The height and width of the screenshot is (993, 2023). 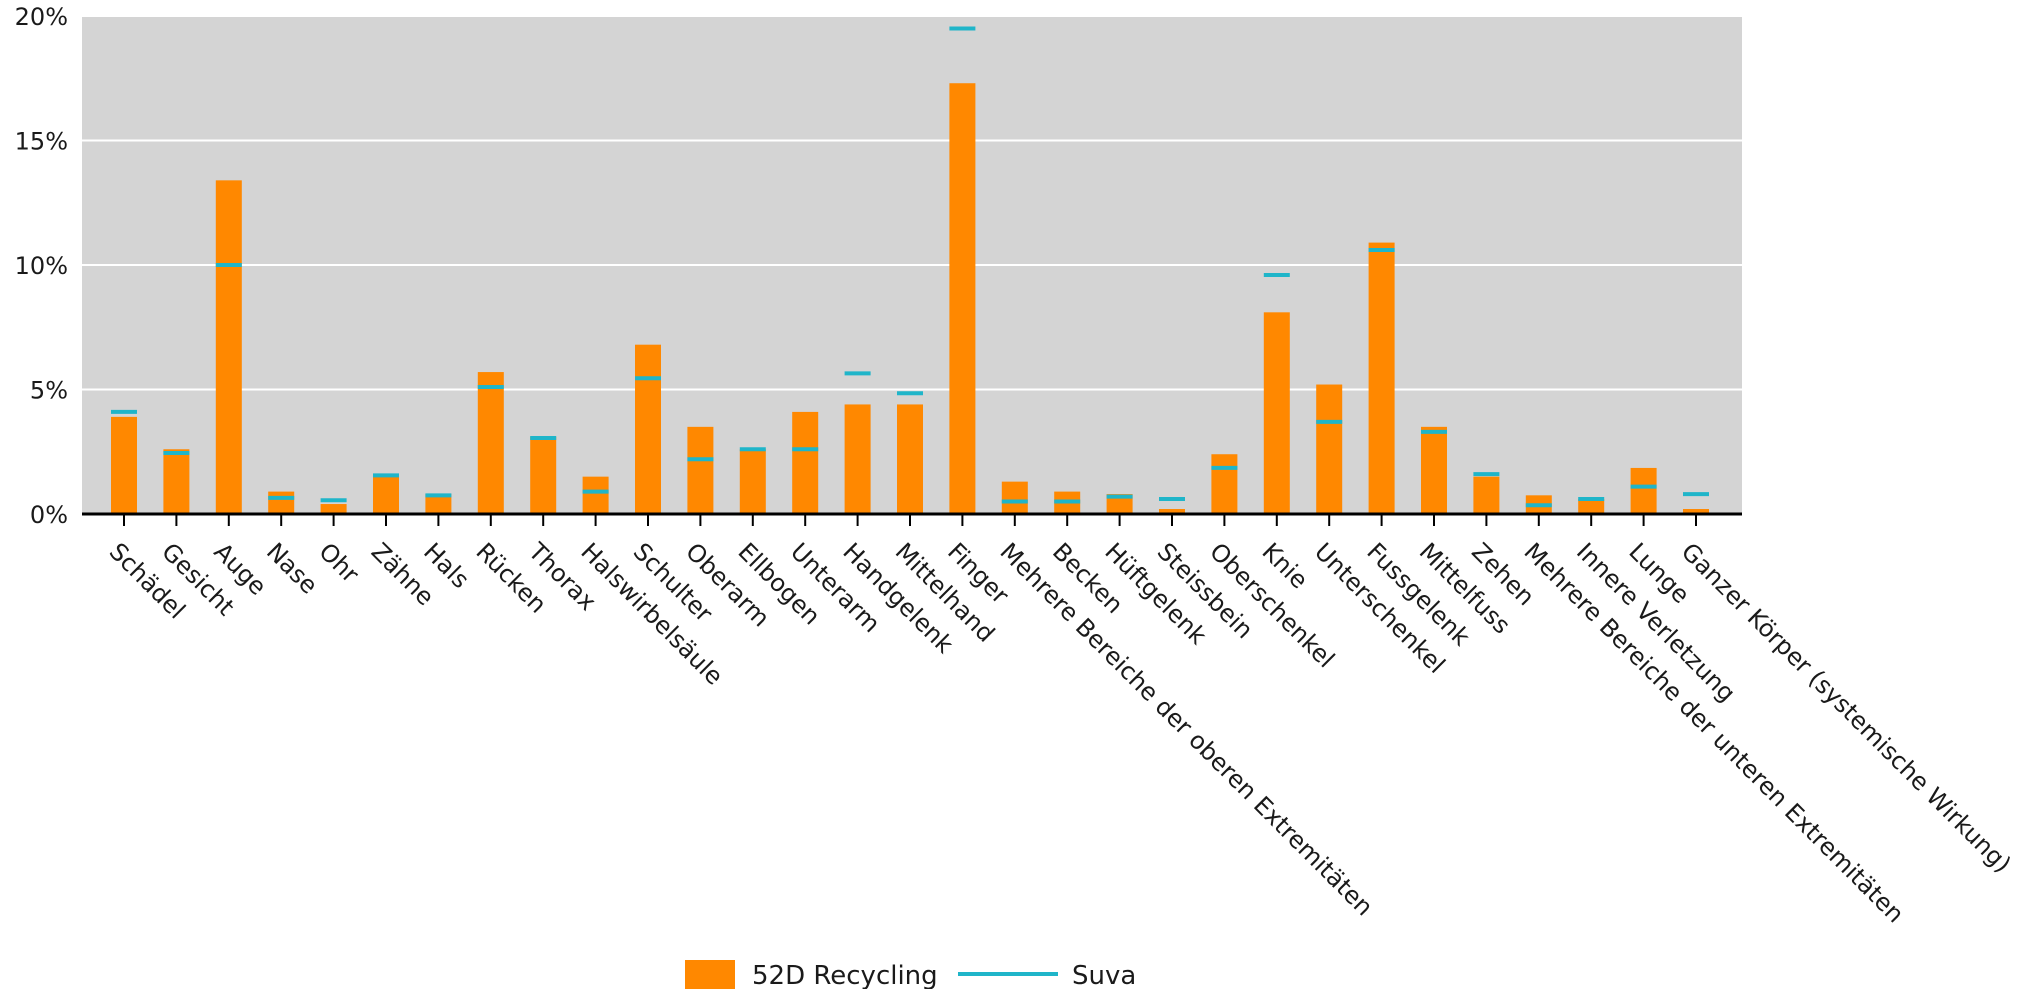 What do you see at coordinates (1643, 490) in the screenshot?
I see `bar-lunge` at bounding box center [1643, 490].